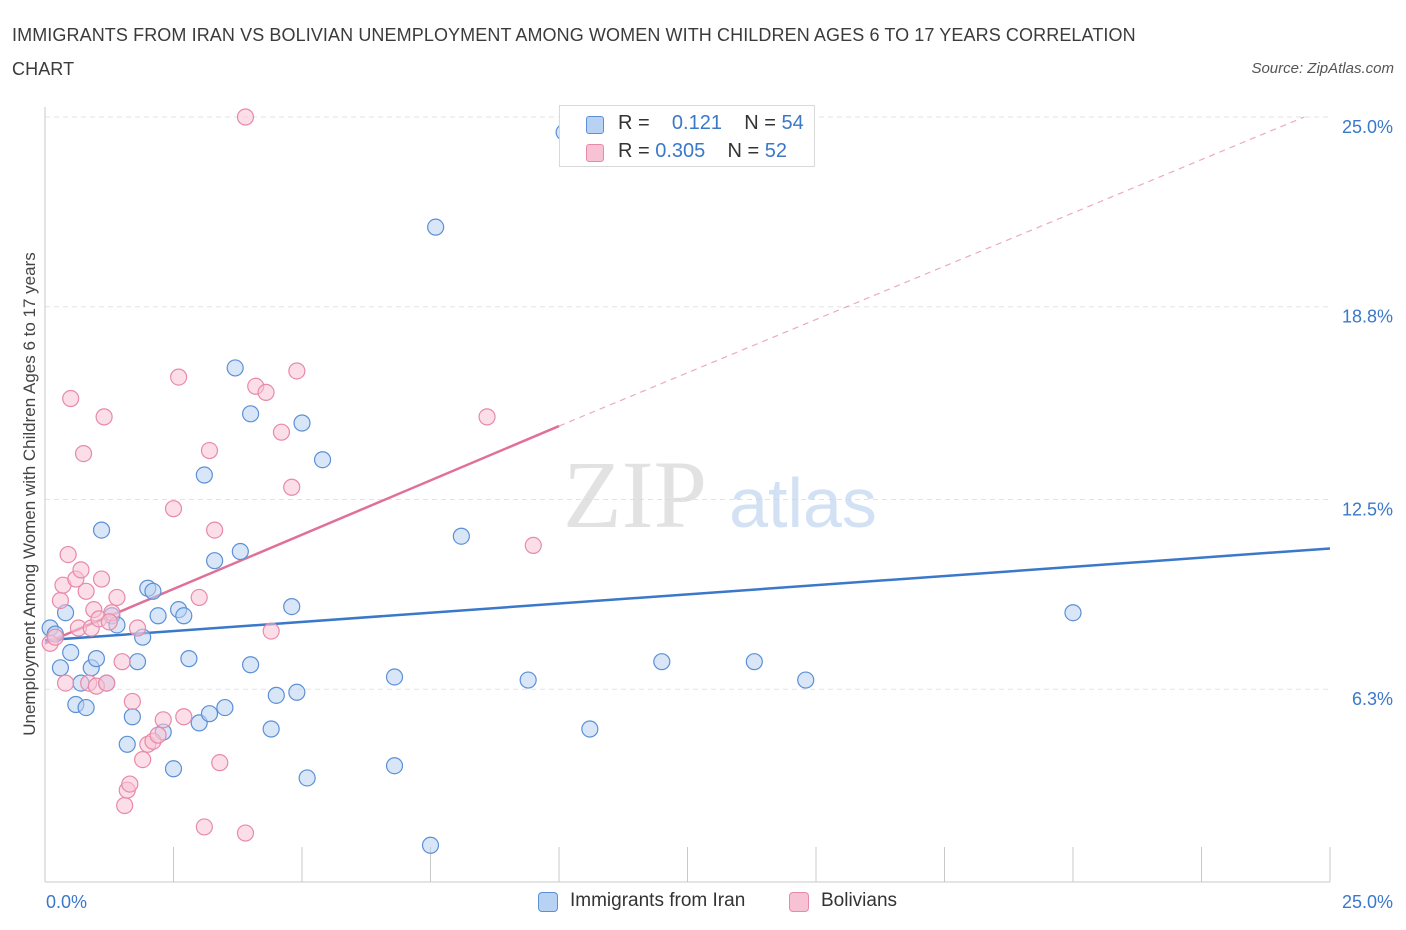 The image size is (1406, 930). What do you see at coordinates (696, 123) in the screenshot?
I see `r-value-iran: 0.121` at bounding box center [696, 123].